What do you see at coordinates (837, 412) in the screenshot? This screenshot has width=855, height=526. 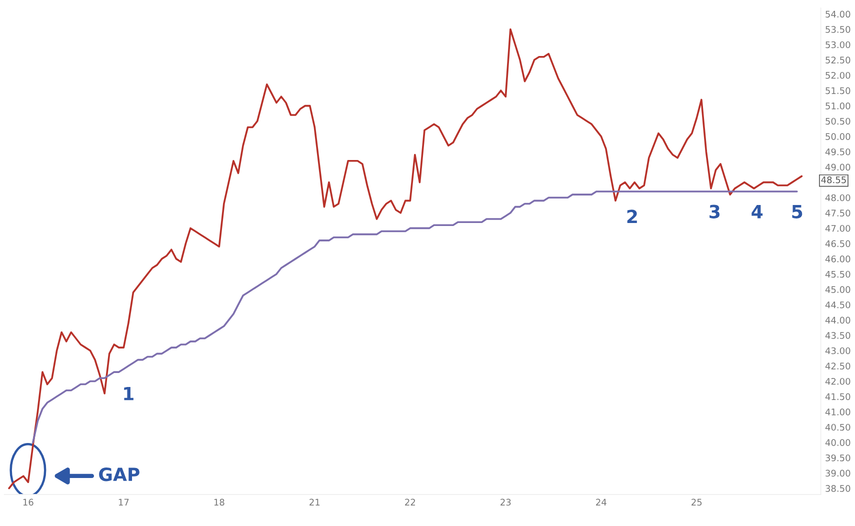 I see `y-tick-label: 41.00` at bounding box center [837, 412].